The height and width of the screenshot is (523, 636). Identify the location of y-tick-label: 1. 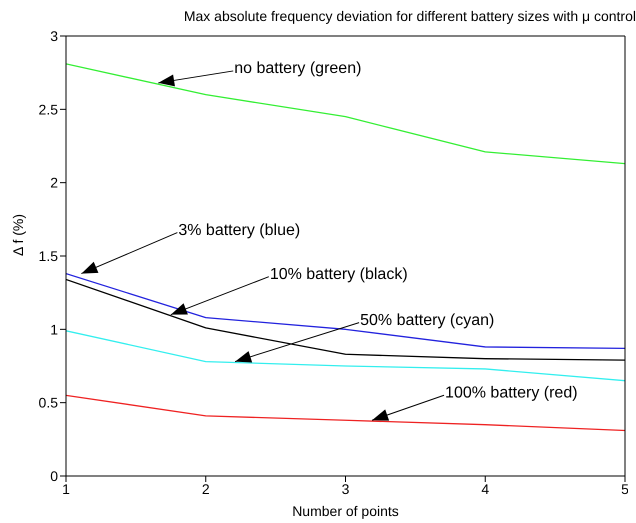
(54, 329).